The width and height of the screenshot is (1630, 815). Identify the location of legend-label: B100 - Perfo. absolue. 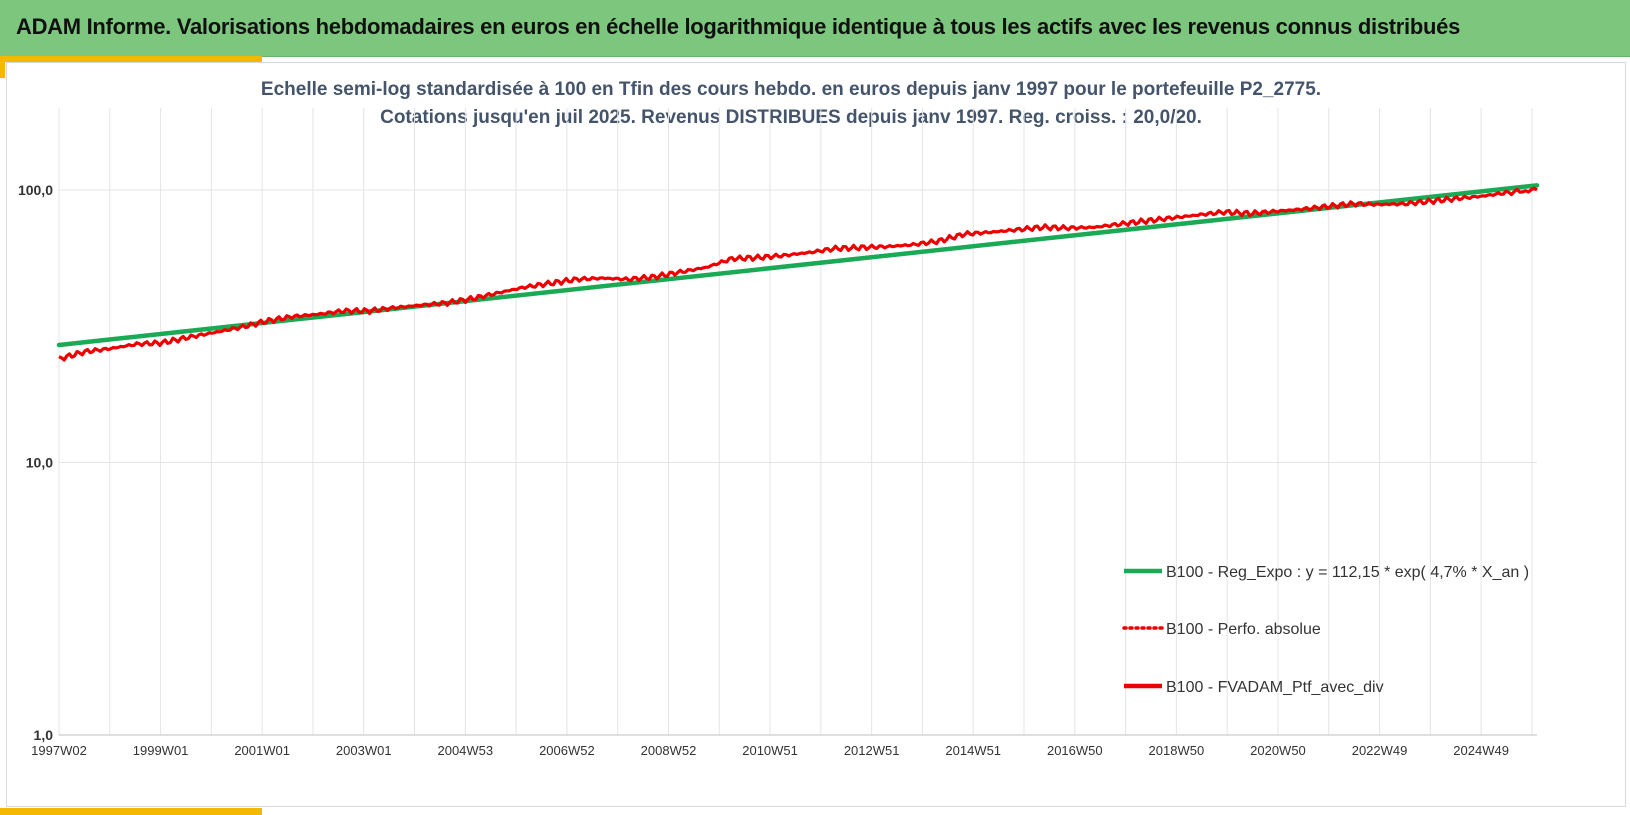
(1243, 629).